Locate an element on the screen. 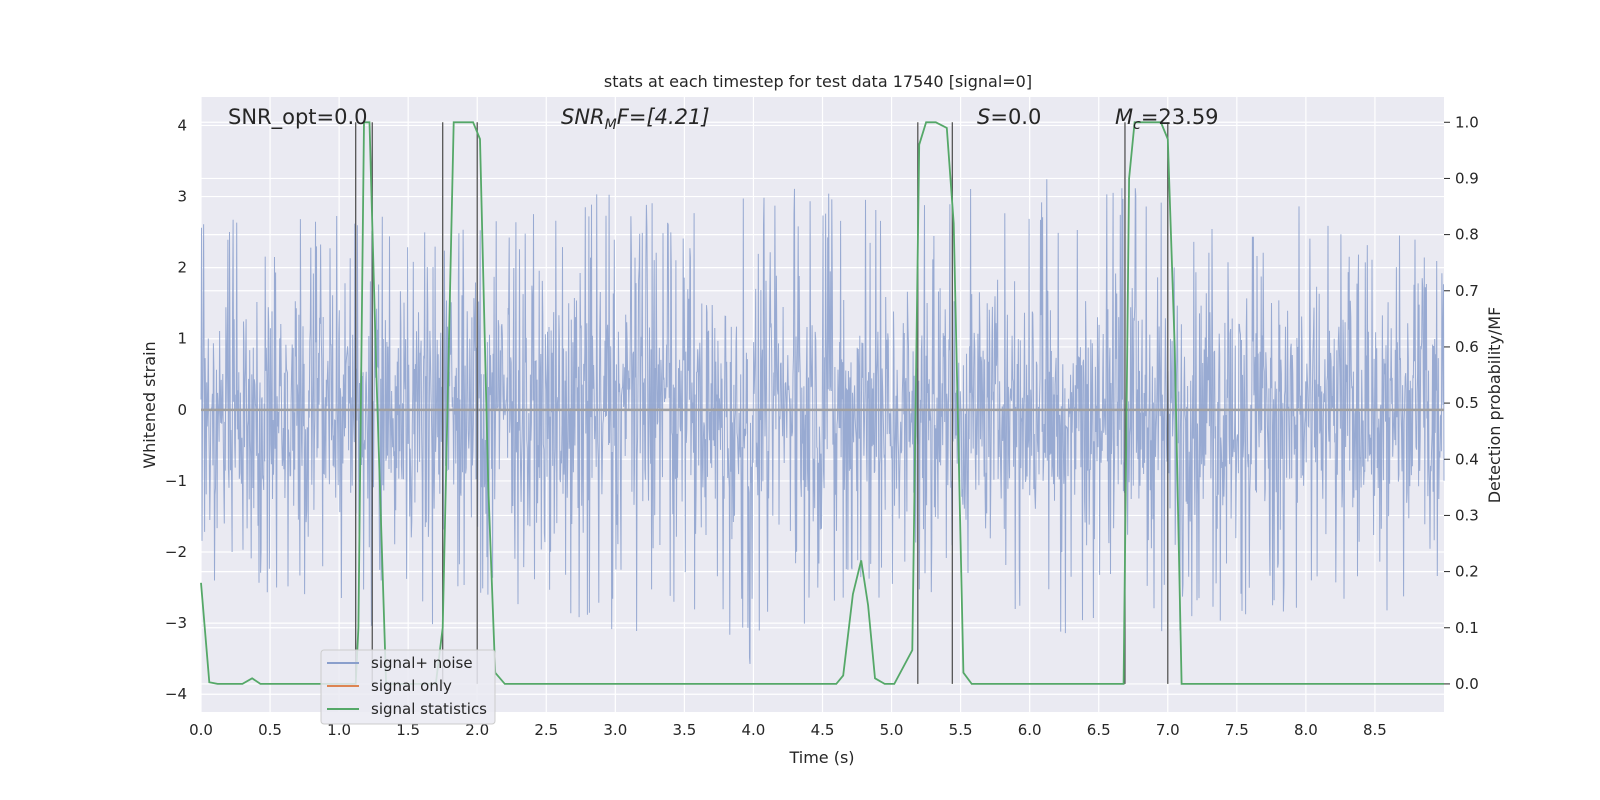 This screenshot has height=800, width=1600. annotation-snr-mf-rest: F=[4.21] is located at coordinates (663, 117).